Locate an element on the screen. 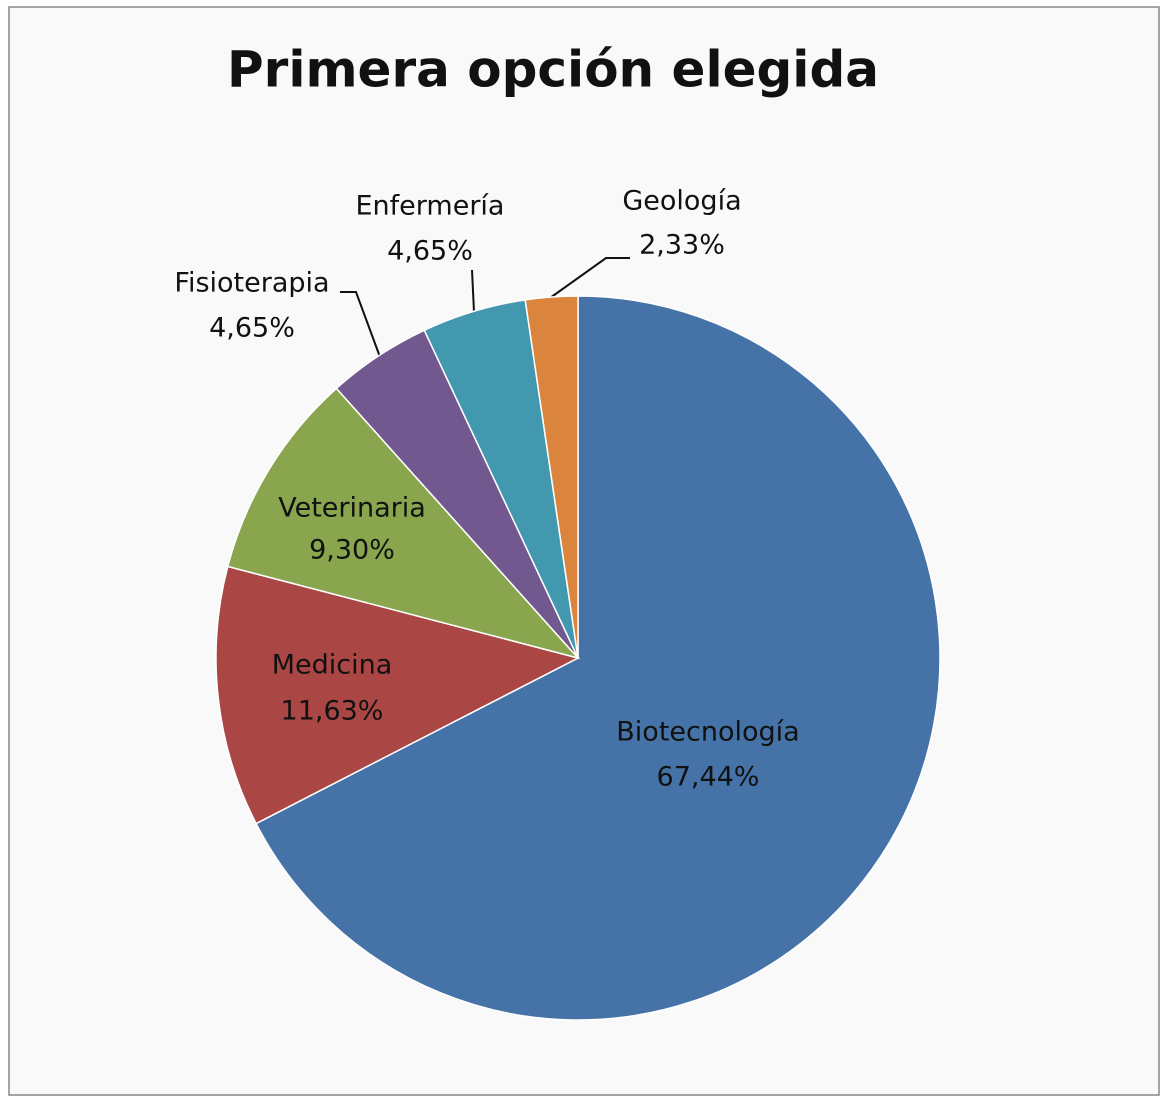  slice-name: Fisioterapia is located at coordinates (251, 283).